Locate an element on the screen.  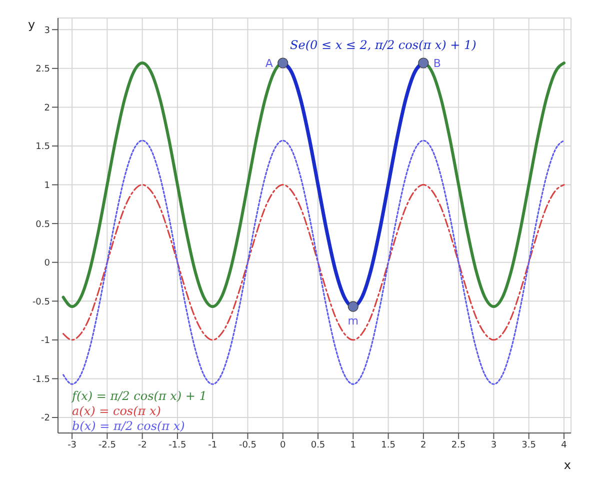
x-tick-label: -3 is located at coordinates (72, 445).